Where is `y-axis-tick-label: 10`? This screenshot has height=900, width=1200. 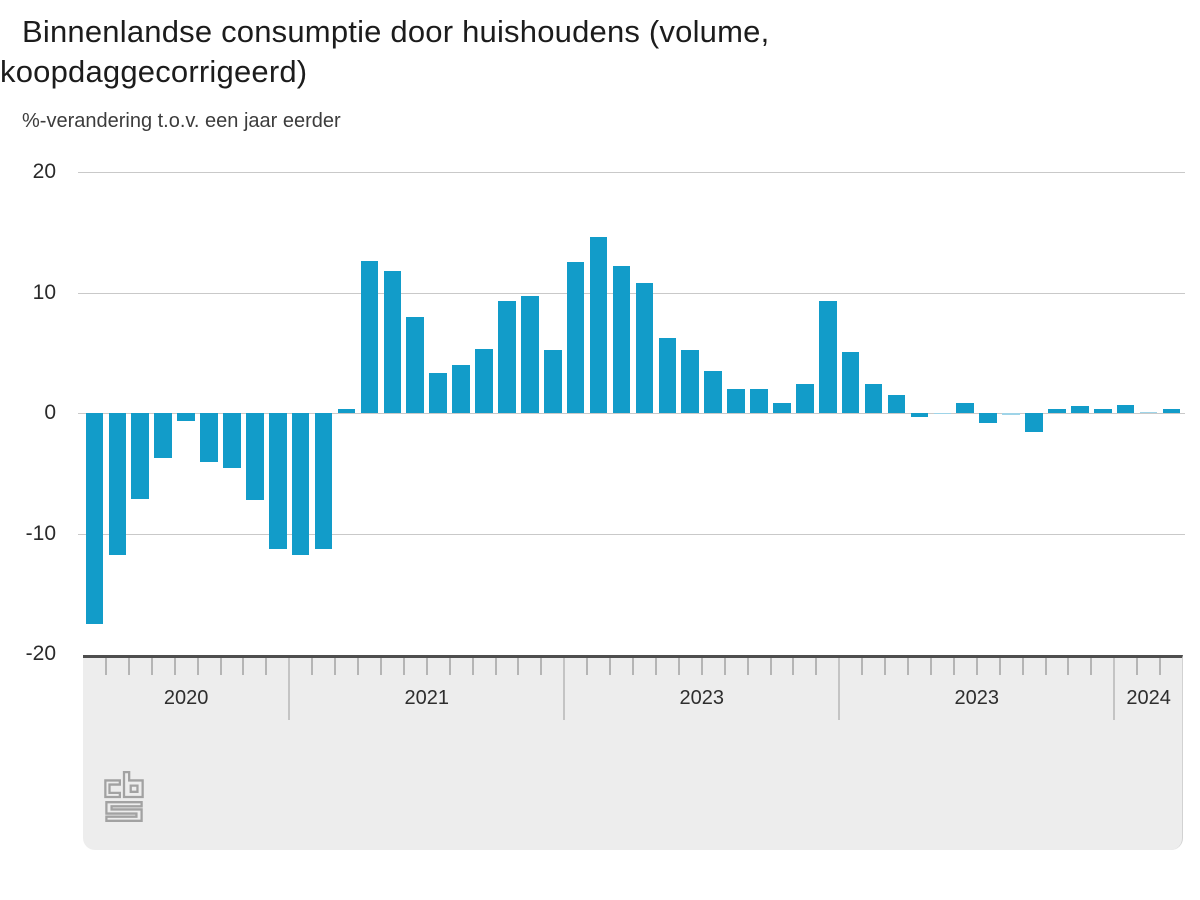
y-axis-tick-label: 10 is located at coordinates (44, 292).